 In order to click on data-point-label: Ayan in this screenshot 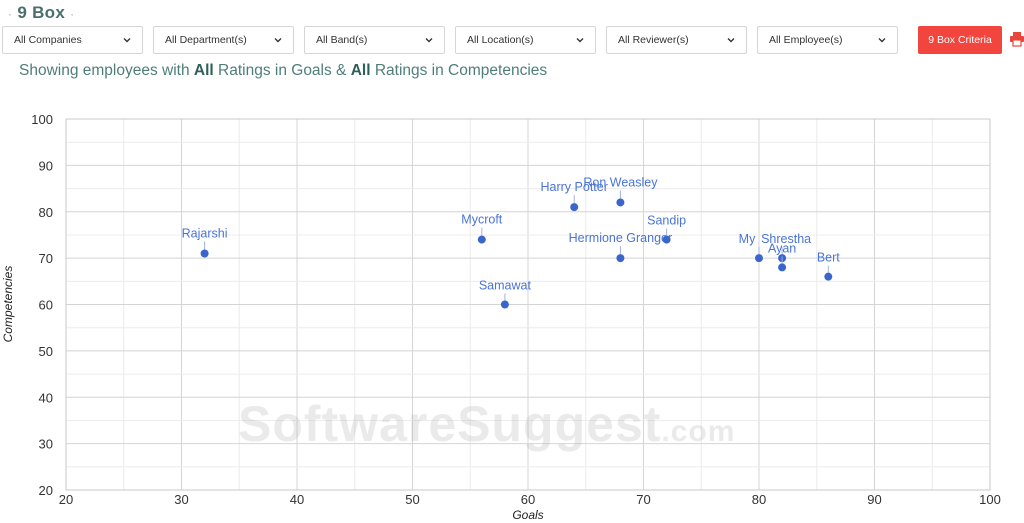, I will do `click(782, 248)`.